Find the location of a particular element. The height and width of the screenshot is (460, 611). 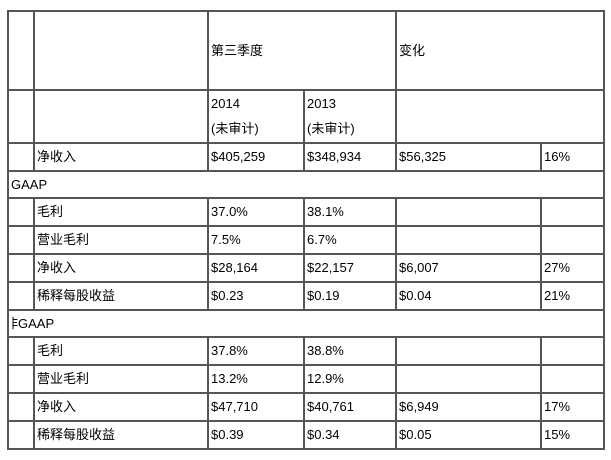

gaap-section-title-cell: GAAP is located at coordinates (306, 184).